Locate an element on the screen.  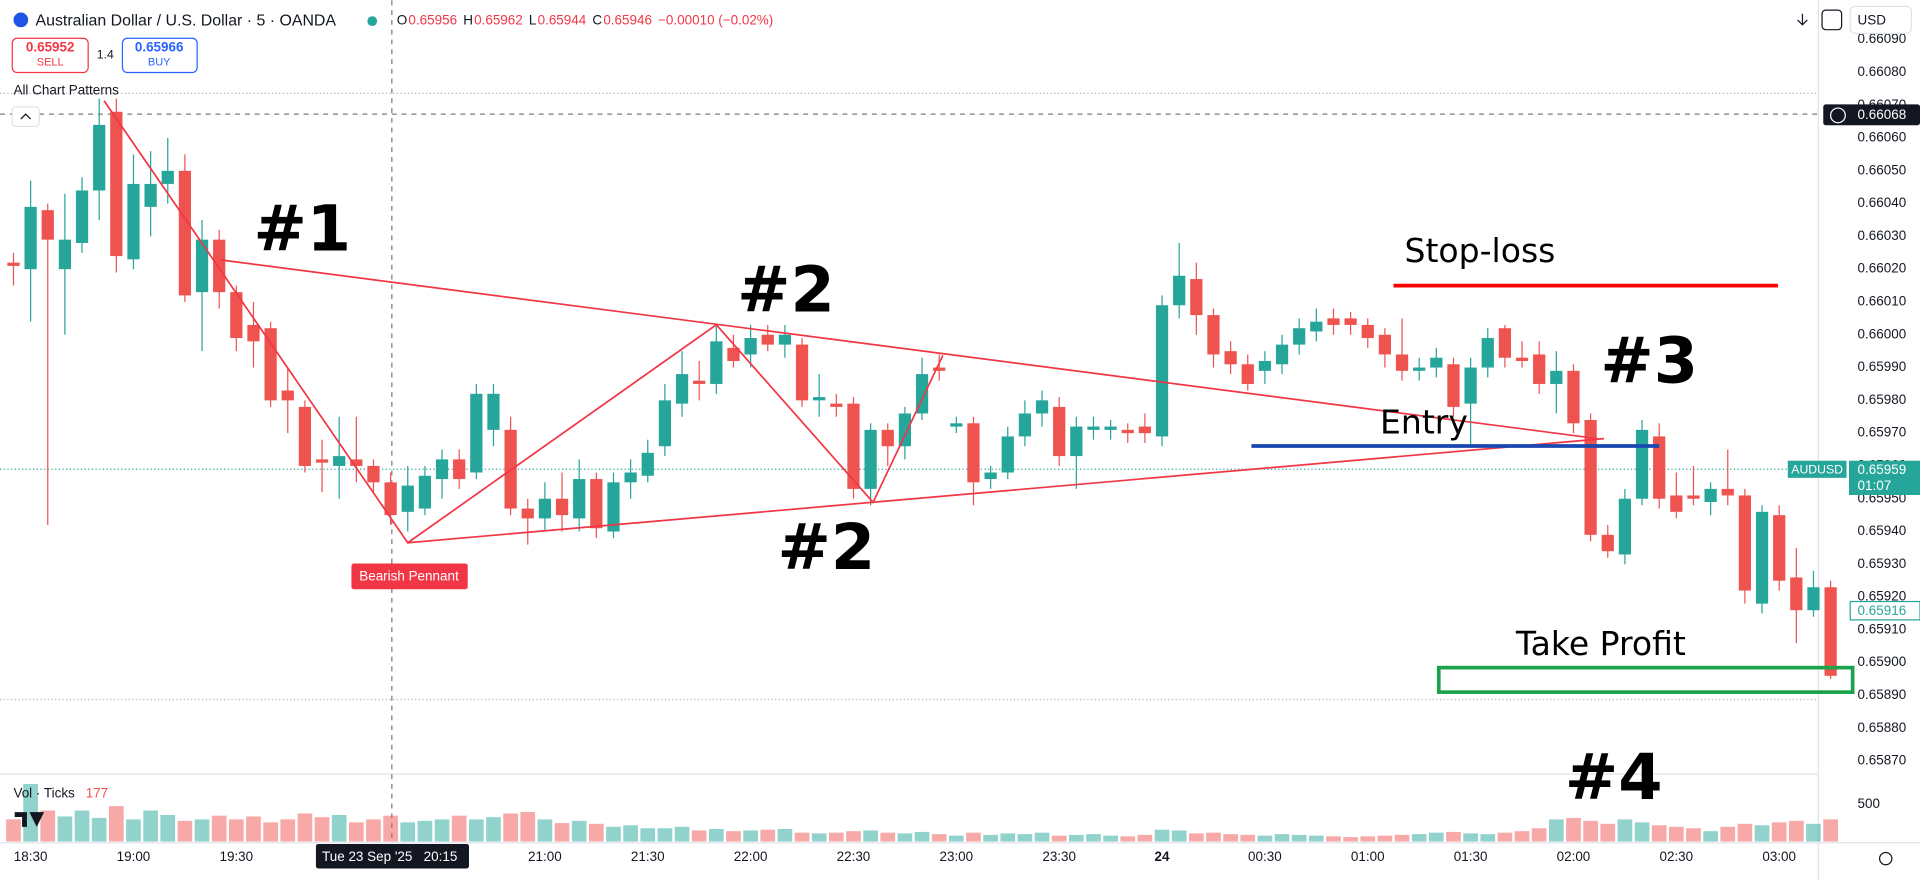
countdown: 01:07 is located at coordinates (1875, 485).